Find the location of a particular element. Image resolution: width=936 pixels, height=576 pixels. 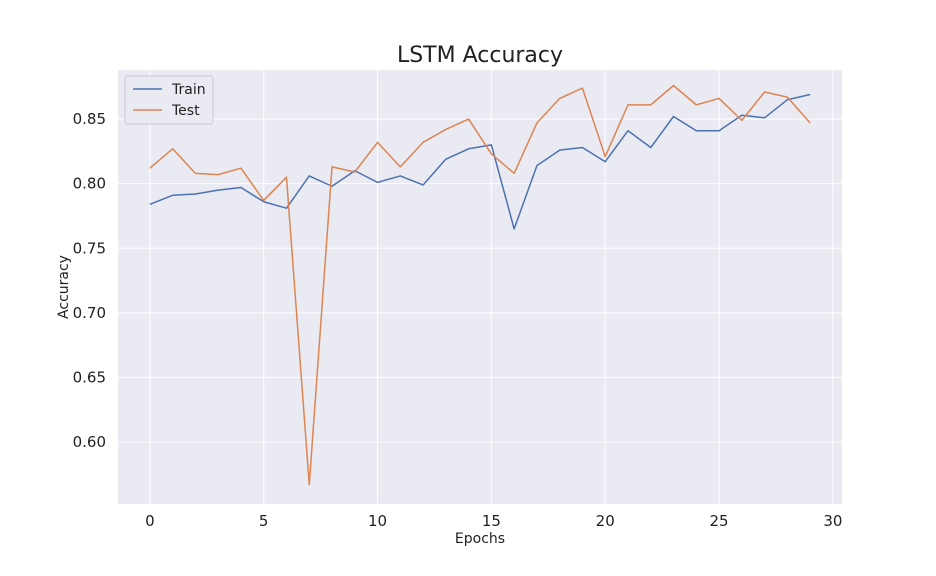

y-tick-label: 0.60 is located at coordinates (89, 442).